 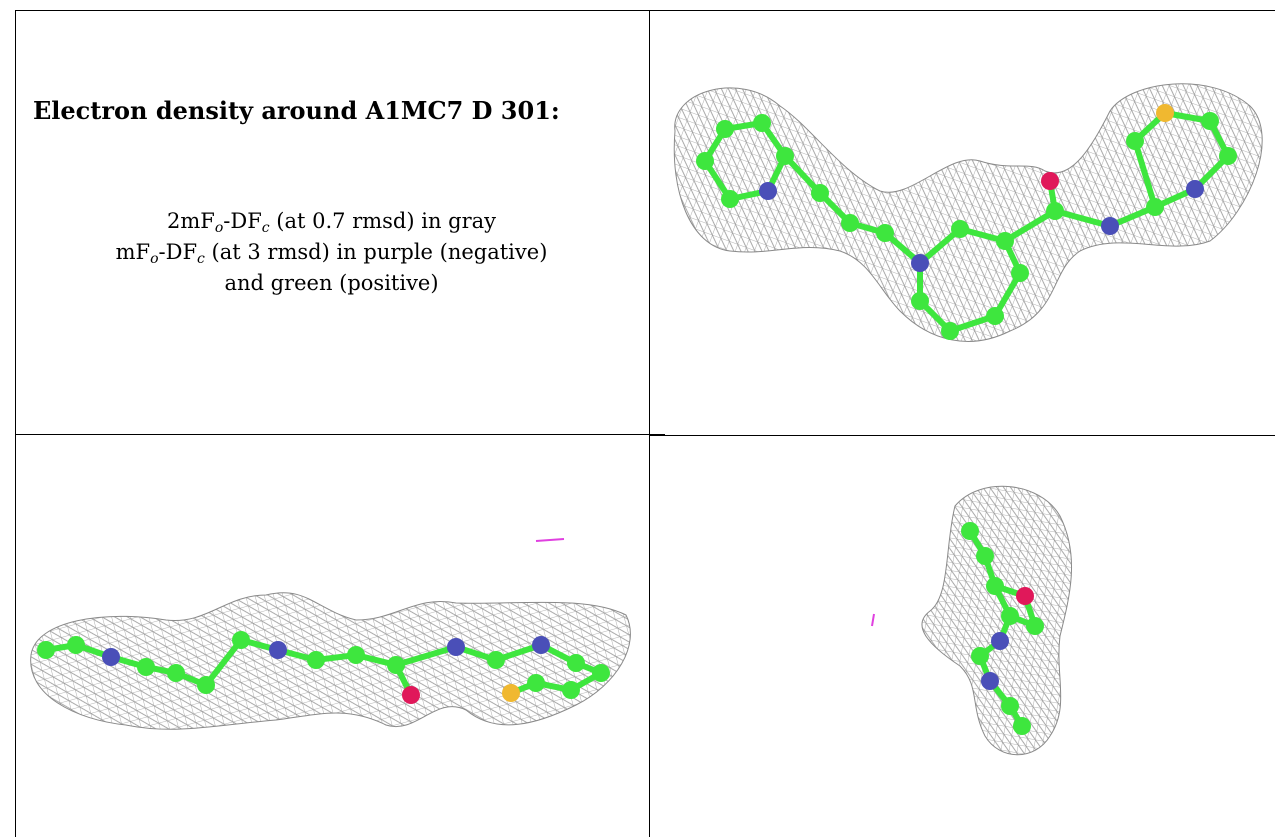 I want to click on legend-line-fo: mFo-DFc (at 3 rmsd) in purple (negative), so click(x=331, y=253).